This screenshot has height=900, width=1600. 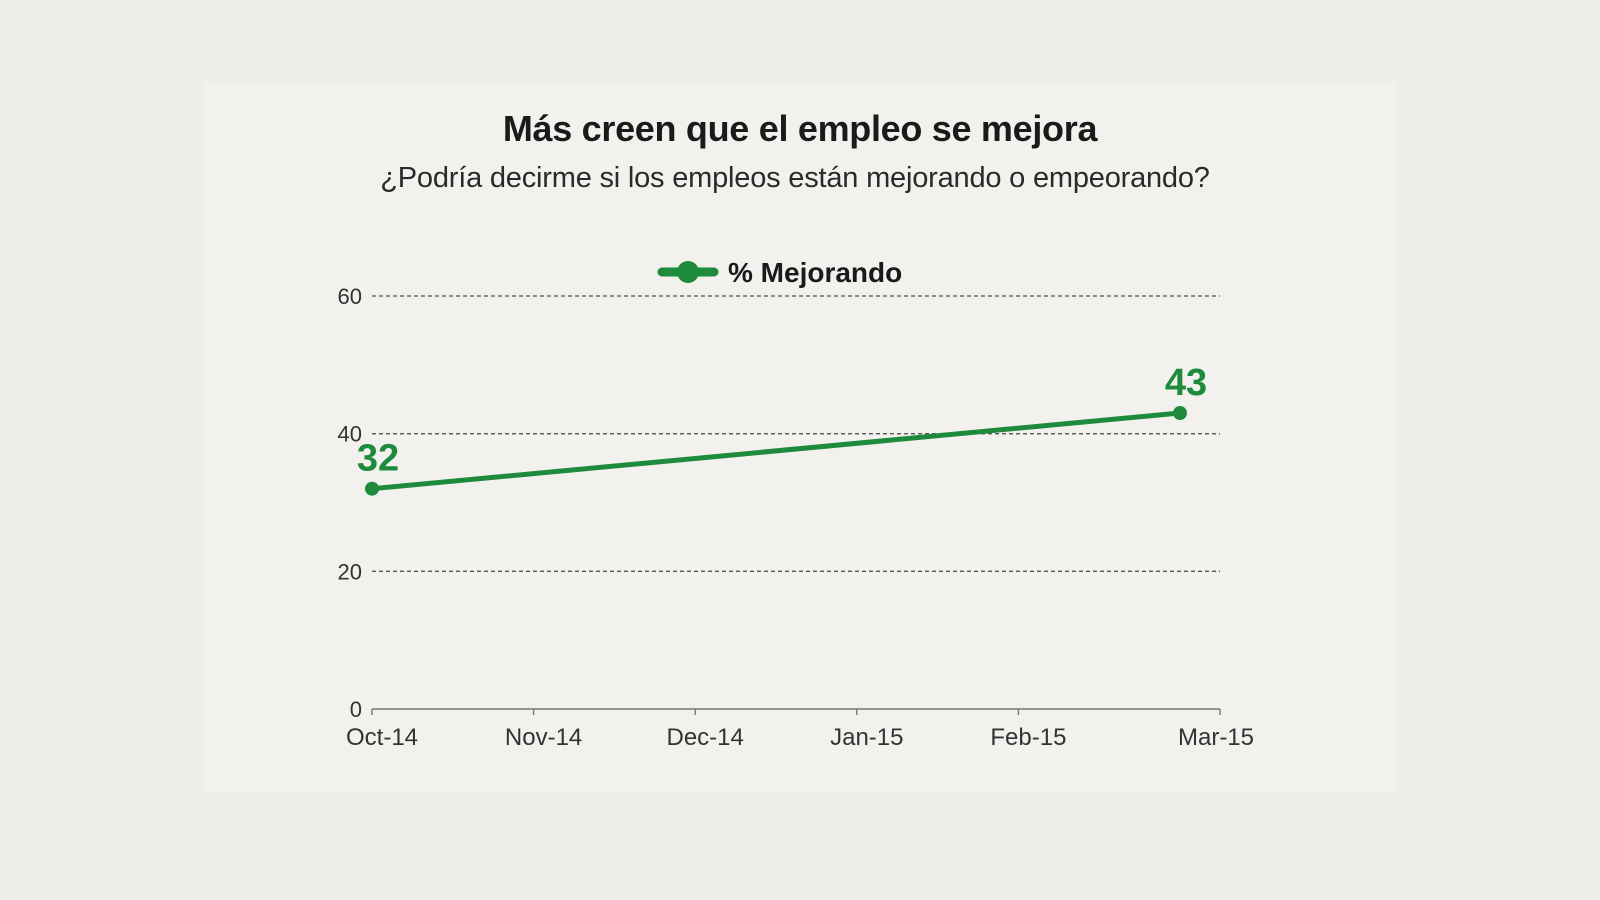 What do you see at coordinates (350, 296) in the screenshot?
I see `y-tick-label: 60` at bounding box center [350, 296].